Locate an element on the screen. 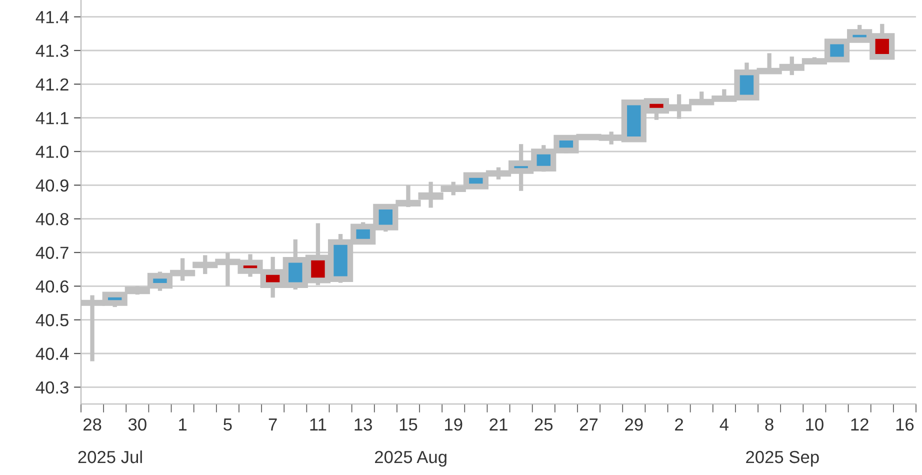  x-tick-label: 28 is located at coordinates (93, 424).